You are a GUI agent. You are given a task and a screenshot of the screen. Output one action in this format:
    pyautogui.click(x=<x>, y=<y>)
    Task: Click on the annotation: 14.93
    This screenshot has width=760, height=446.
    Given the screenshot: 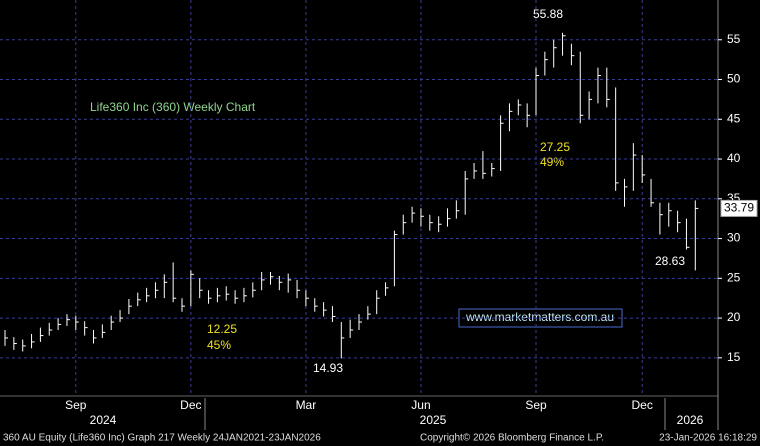 What is the action you would take?
    pyautogui.click(x=328, y=368)
    